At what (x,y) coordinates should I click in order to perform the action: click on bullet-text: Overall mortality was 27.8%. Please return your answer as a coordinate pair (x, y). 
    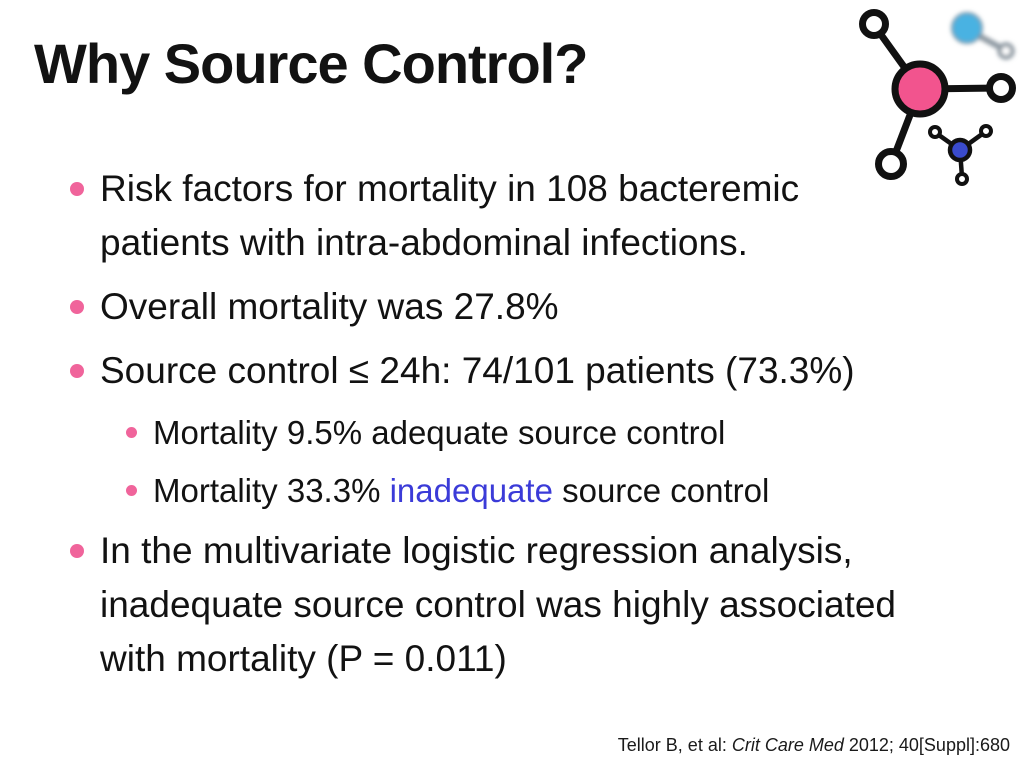
    Looking at the image, I should click on (544, 307).